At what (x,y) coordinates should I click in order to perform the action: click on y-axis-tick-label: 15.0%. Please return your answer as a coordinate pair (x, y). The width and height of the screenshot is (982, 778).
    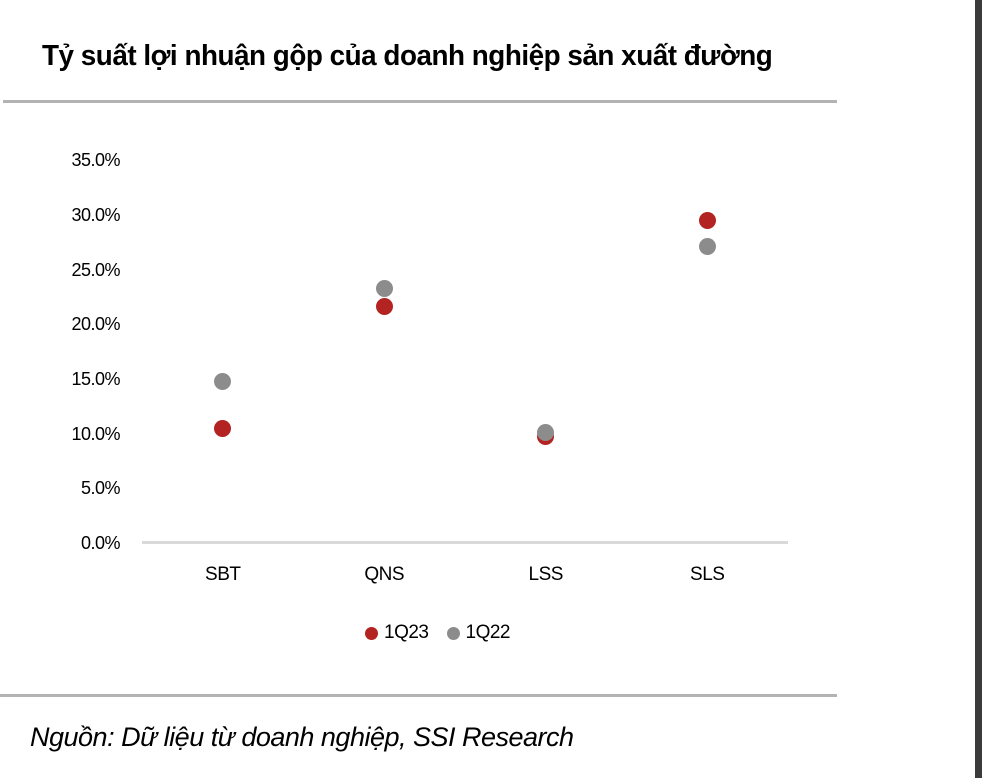
    Looking at the image, I should click on (95, 378).